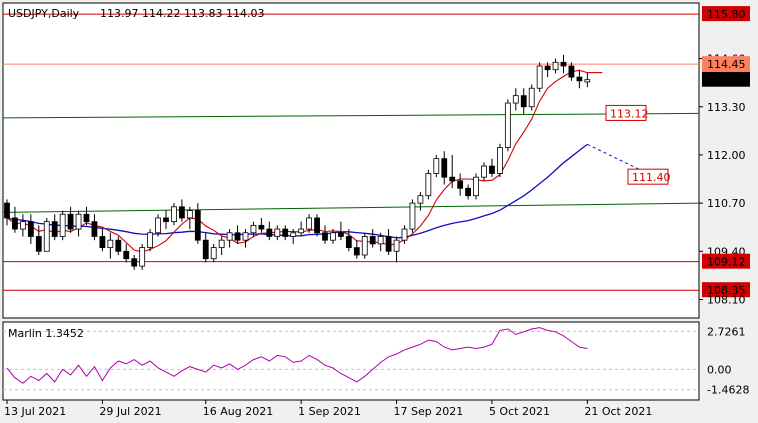 Image resolution: width=758 pixels, height=423 pixels. I want to click on x-tick-label: 5 Oct 2021, so click(519, 411).